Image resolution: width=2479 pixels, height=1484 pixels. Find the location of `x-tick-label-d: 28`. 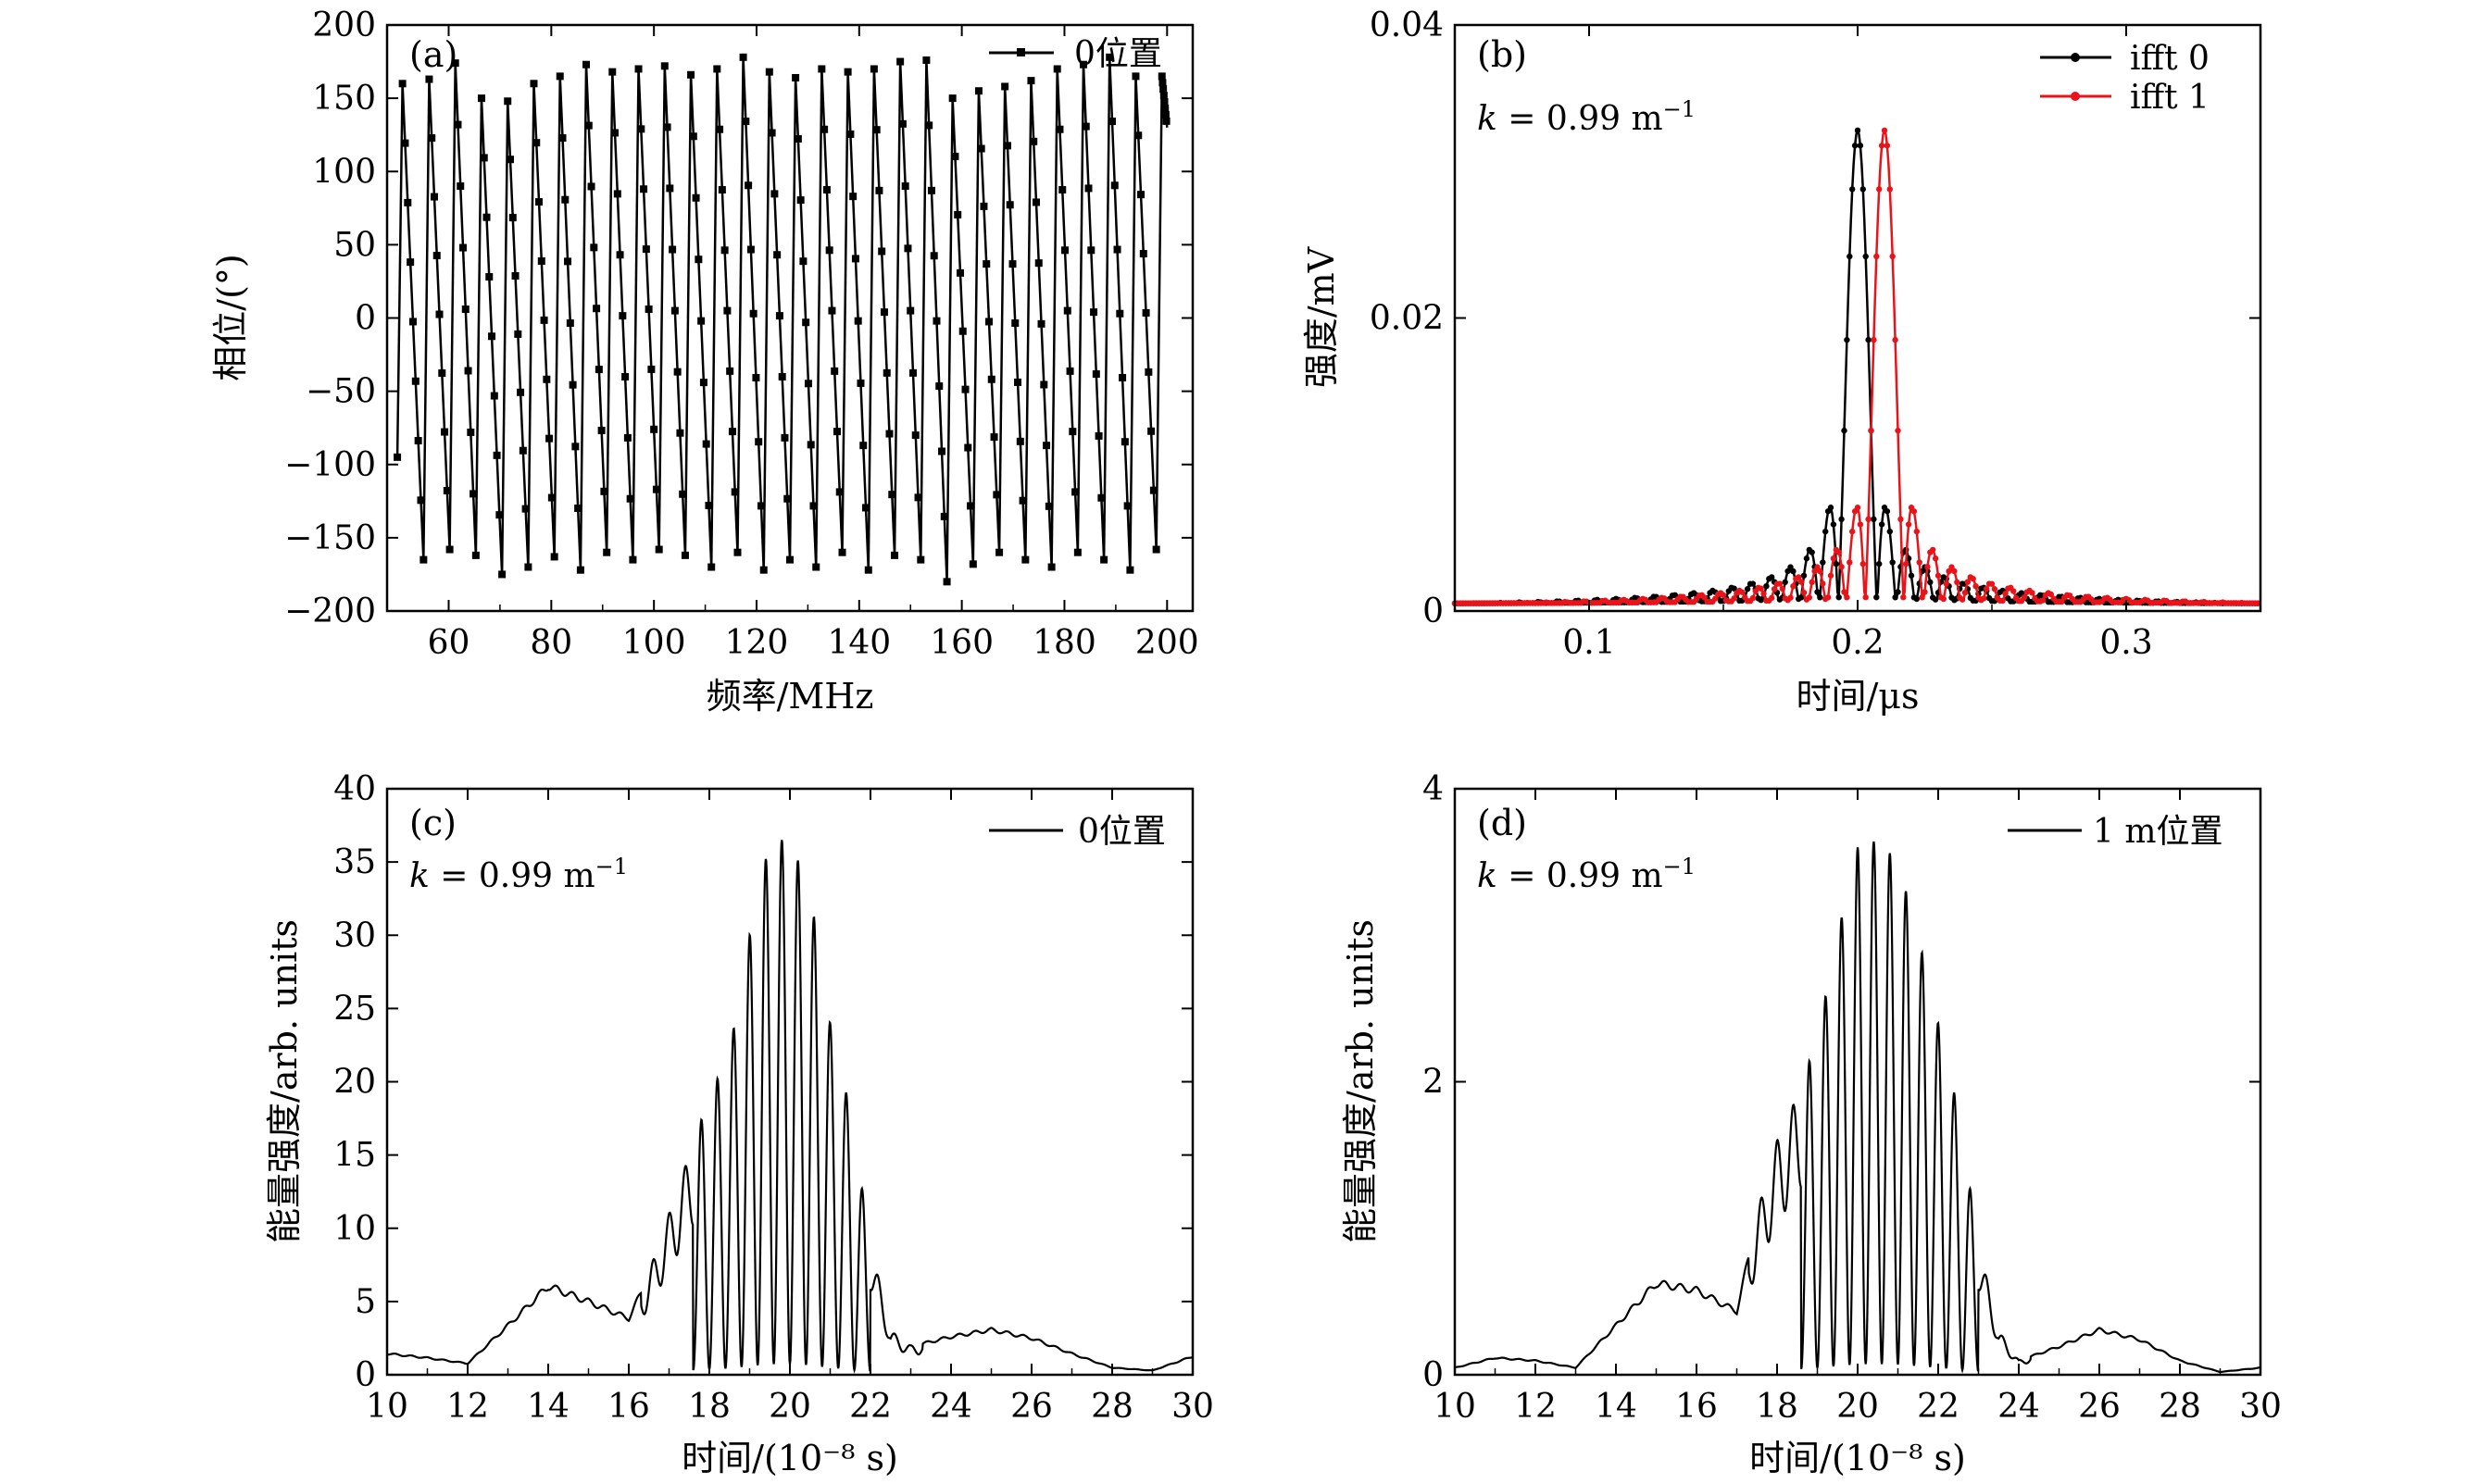

x-tick-label-d: 28 is located at coordinates (2180, 1407).